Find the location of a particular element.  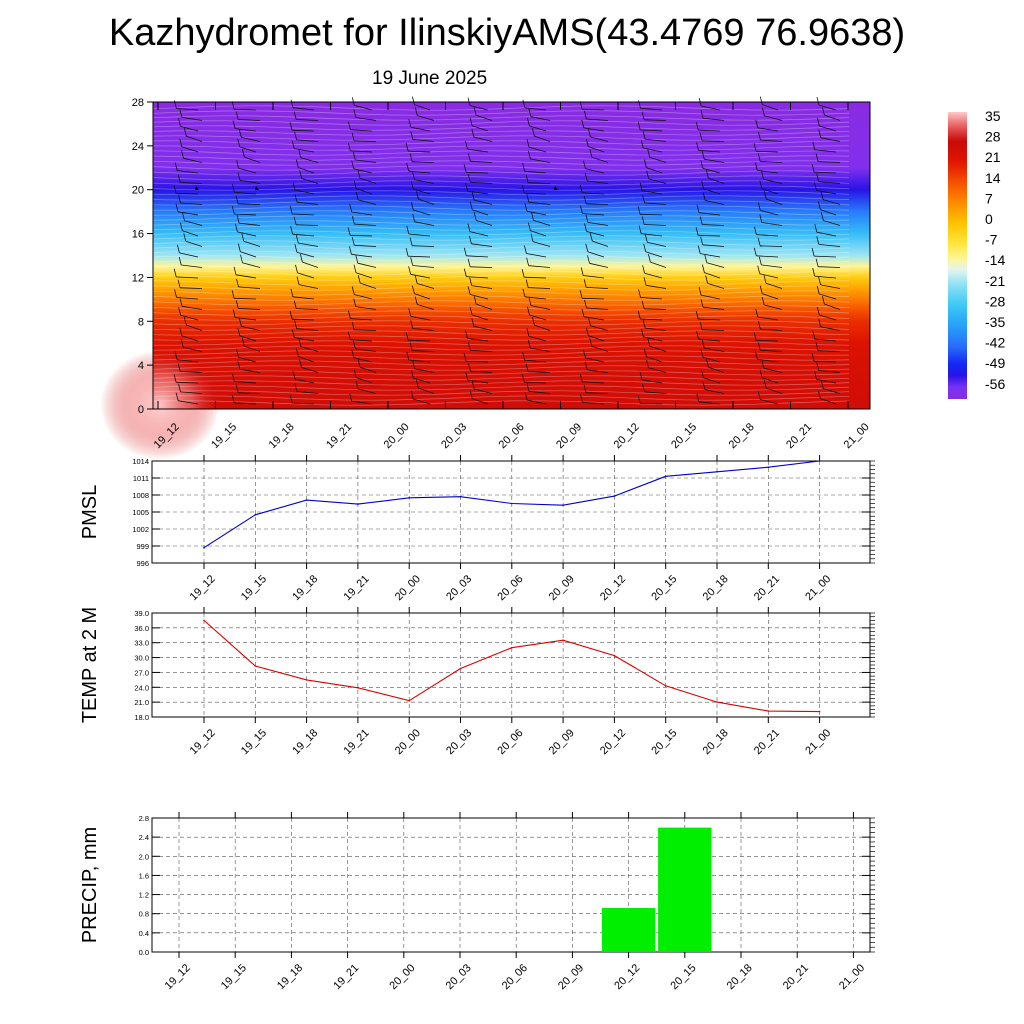

x-tick-label: 20_00 is located at coordinates (408, 742).